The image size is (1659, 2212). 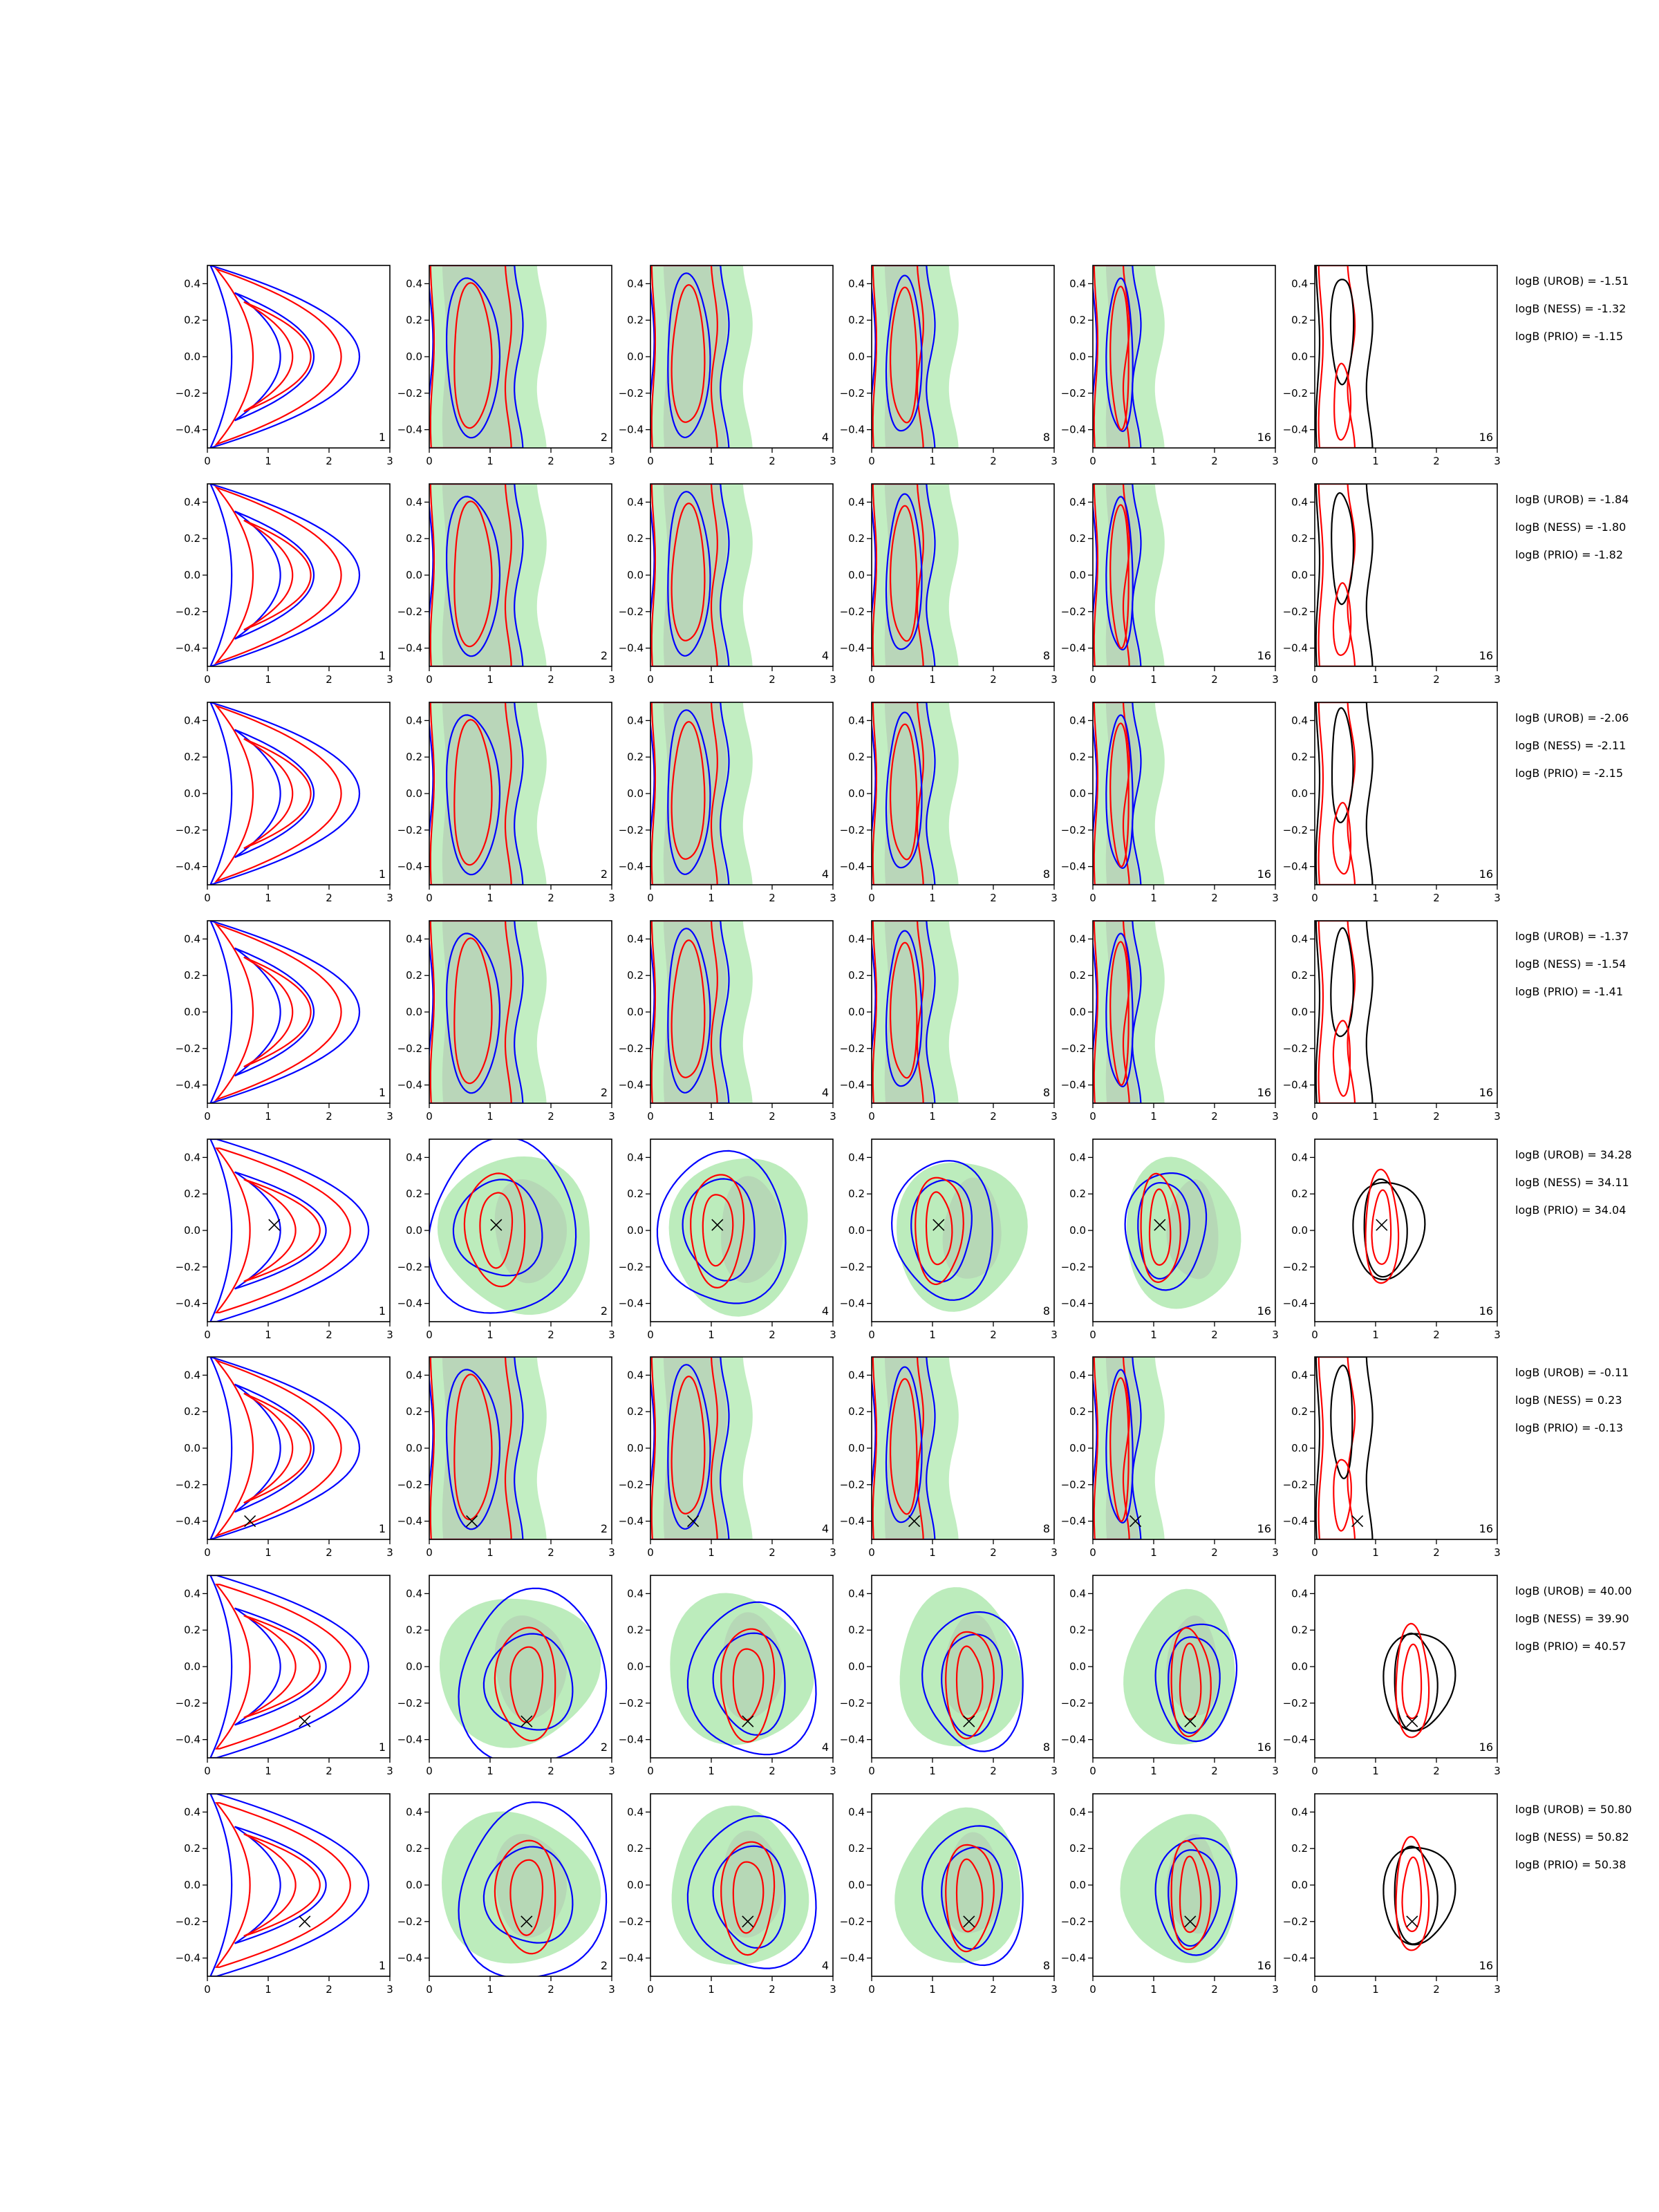 What do you see at coordinates (1264, 438) in the screenshot?
I see `iteration-label: 16` at bounding box center [1264, 438].